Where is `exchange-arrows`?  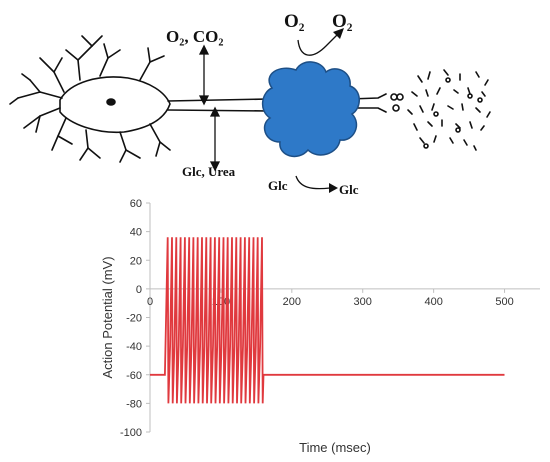 exchange-arrows is located at coordinates (209, 108).